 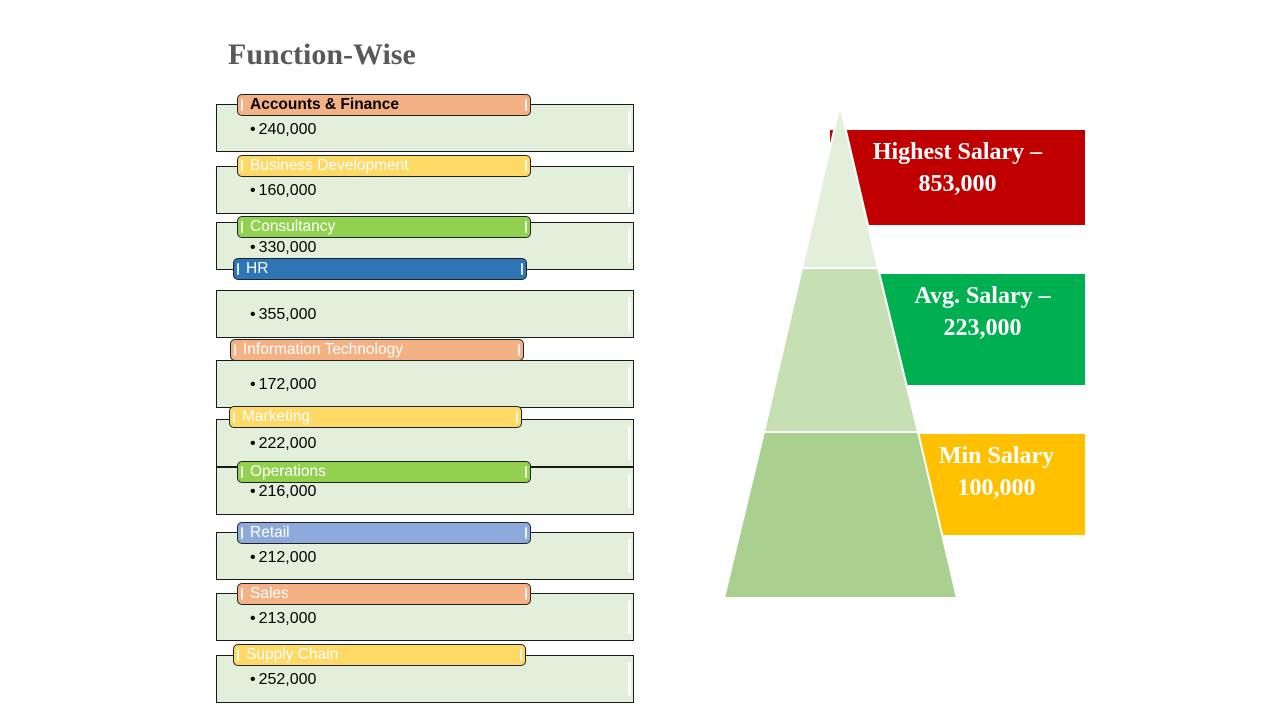 I want to click on label-business-development: Business Development, so click(x=384, y=166).